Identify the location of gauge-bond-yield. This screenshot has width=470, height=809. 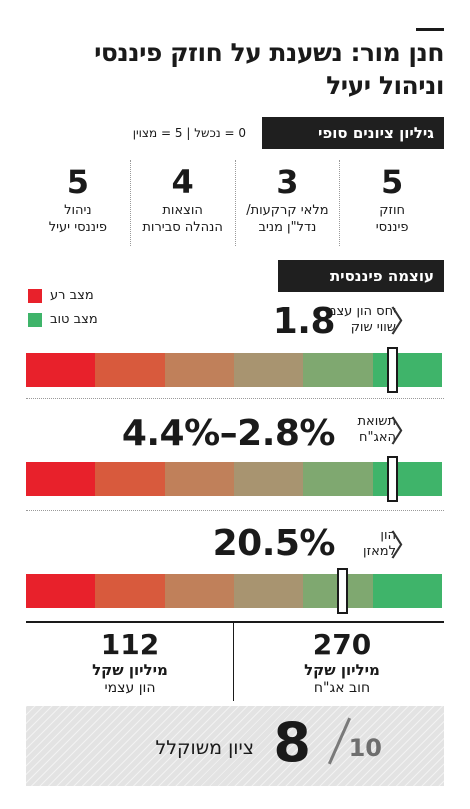
(234, 479).